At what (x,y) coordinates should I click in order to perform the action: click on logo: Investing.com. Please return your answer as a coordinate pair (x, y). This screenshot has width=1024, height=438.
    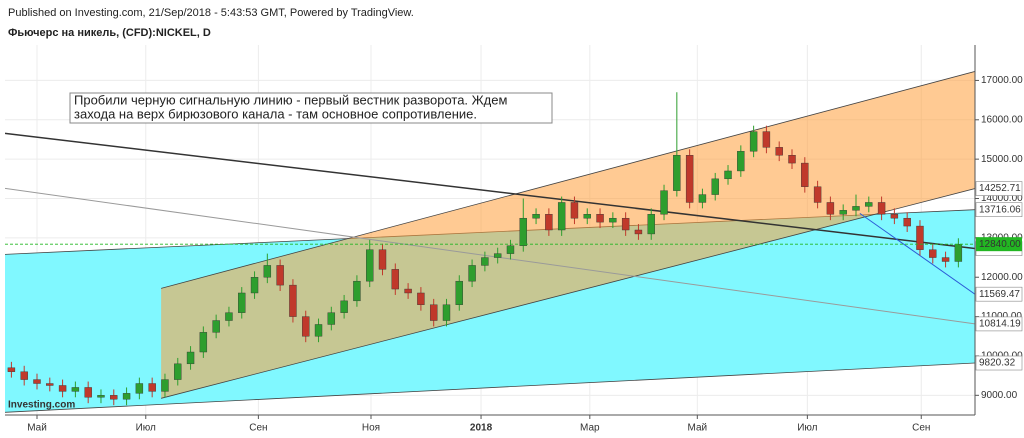
    Looking at the image, I should click on (41, 405).